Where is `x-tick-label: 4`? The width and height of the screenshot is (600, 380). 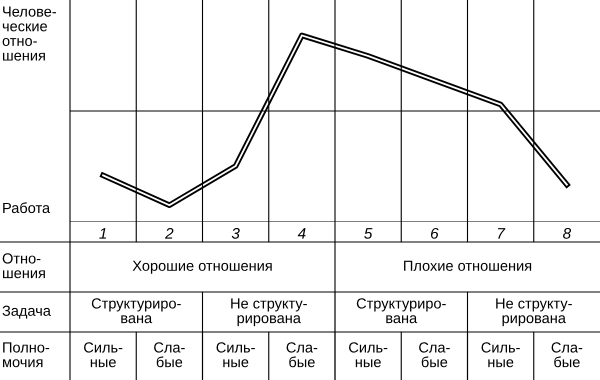
x-tick-label: 4 is located at coordinates (302, 233).